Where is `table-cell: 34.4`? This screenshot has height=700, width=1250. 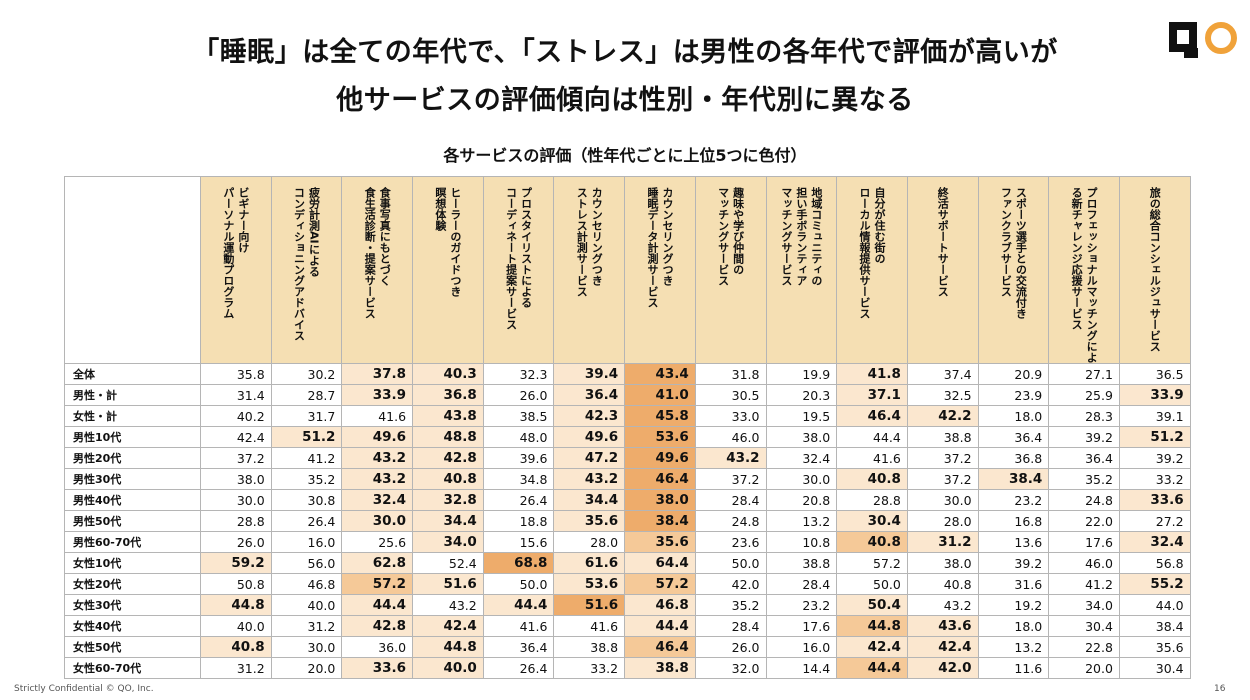
table-cell: 34.4 is located at coordinates (589, 500).